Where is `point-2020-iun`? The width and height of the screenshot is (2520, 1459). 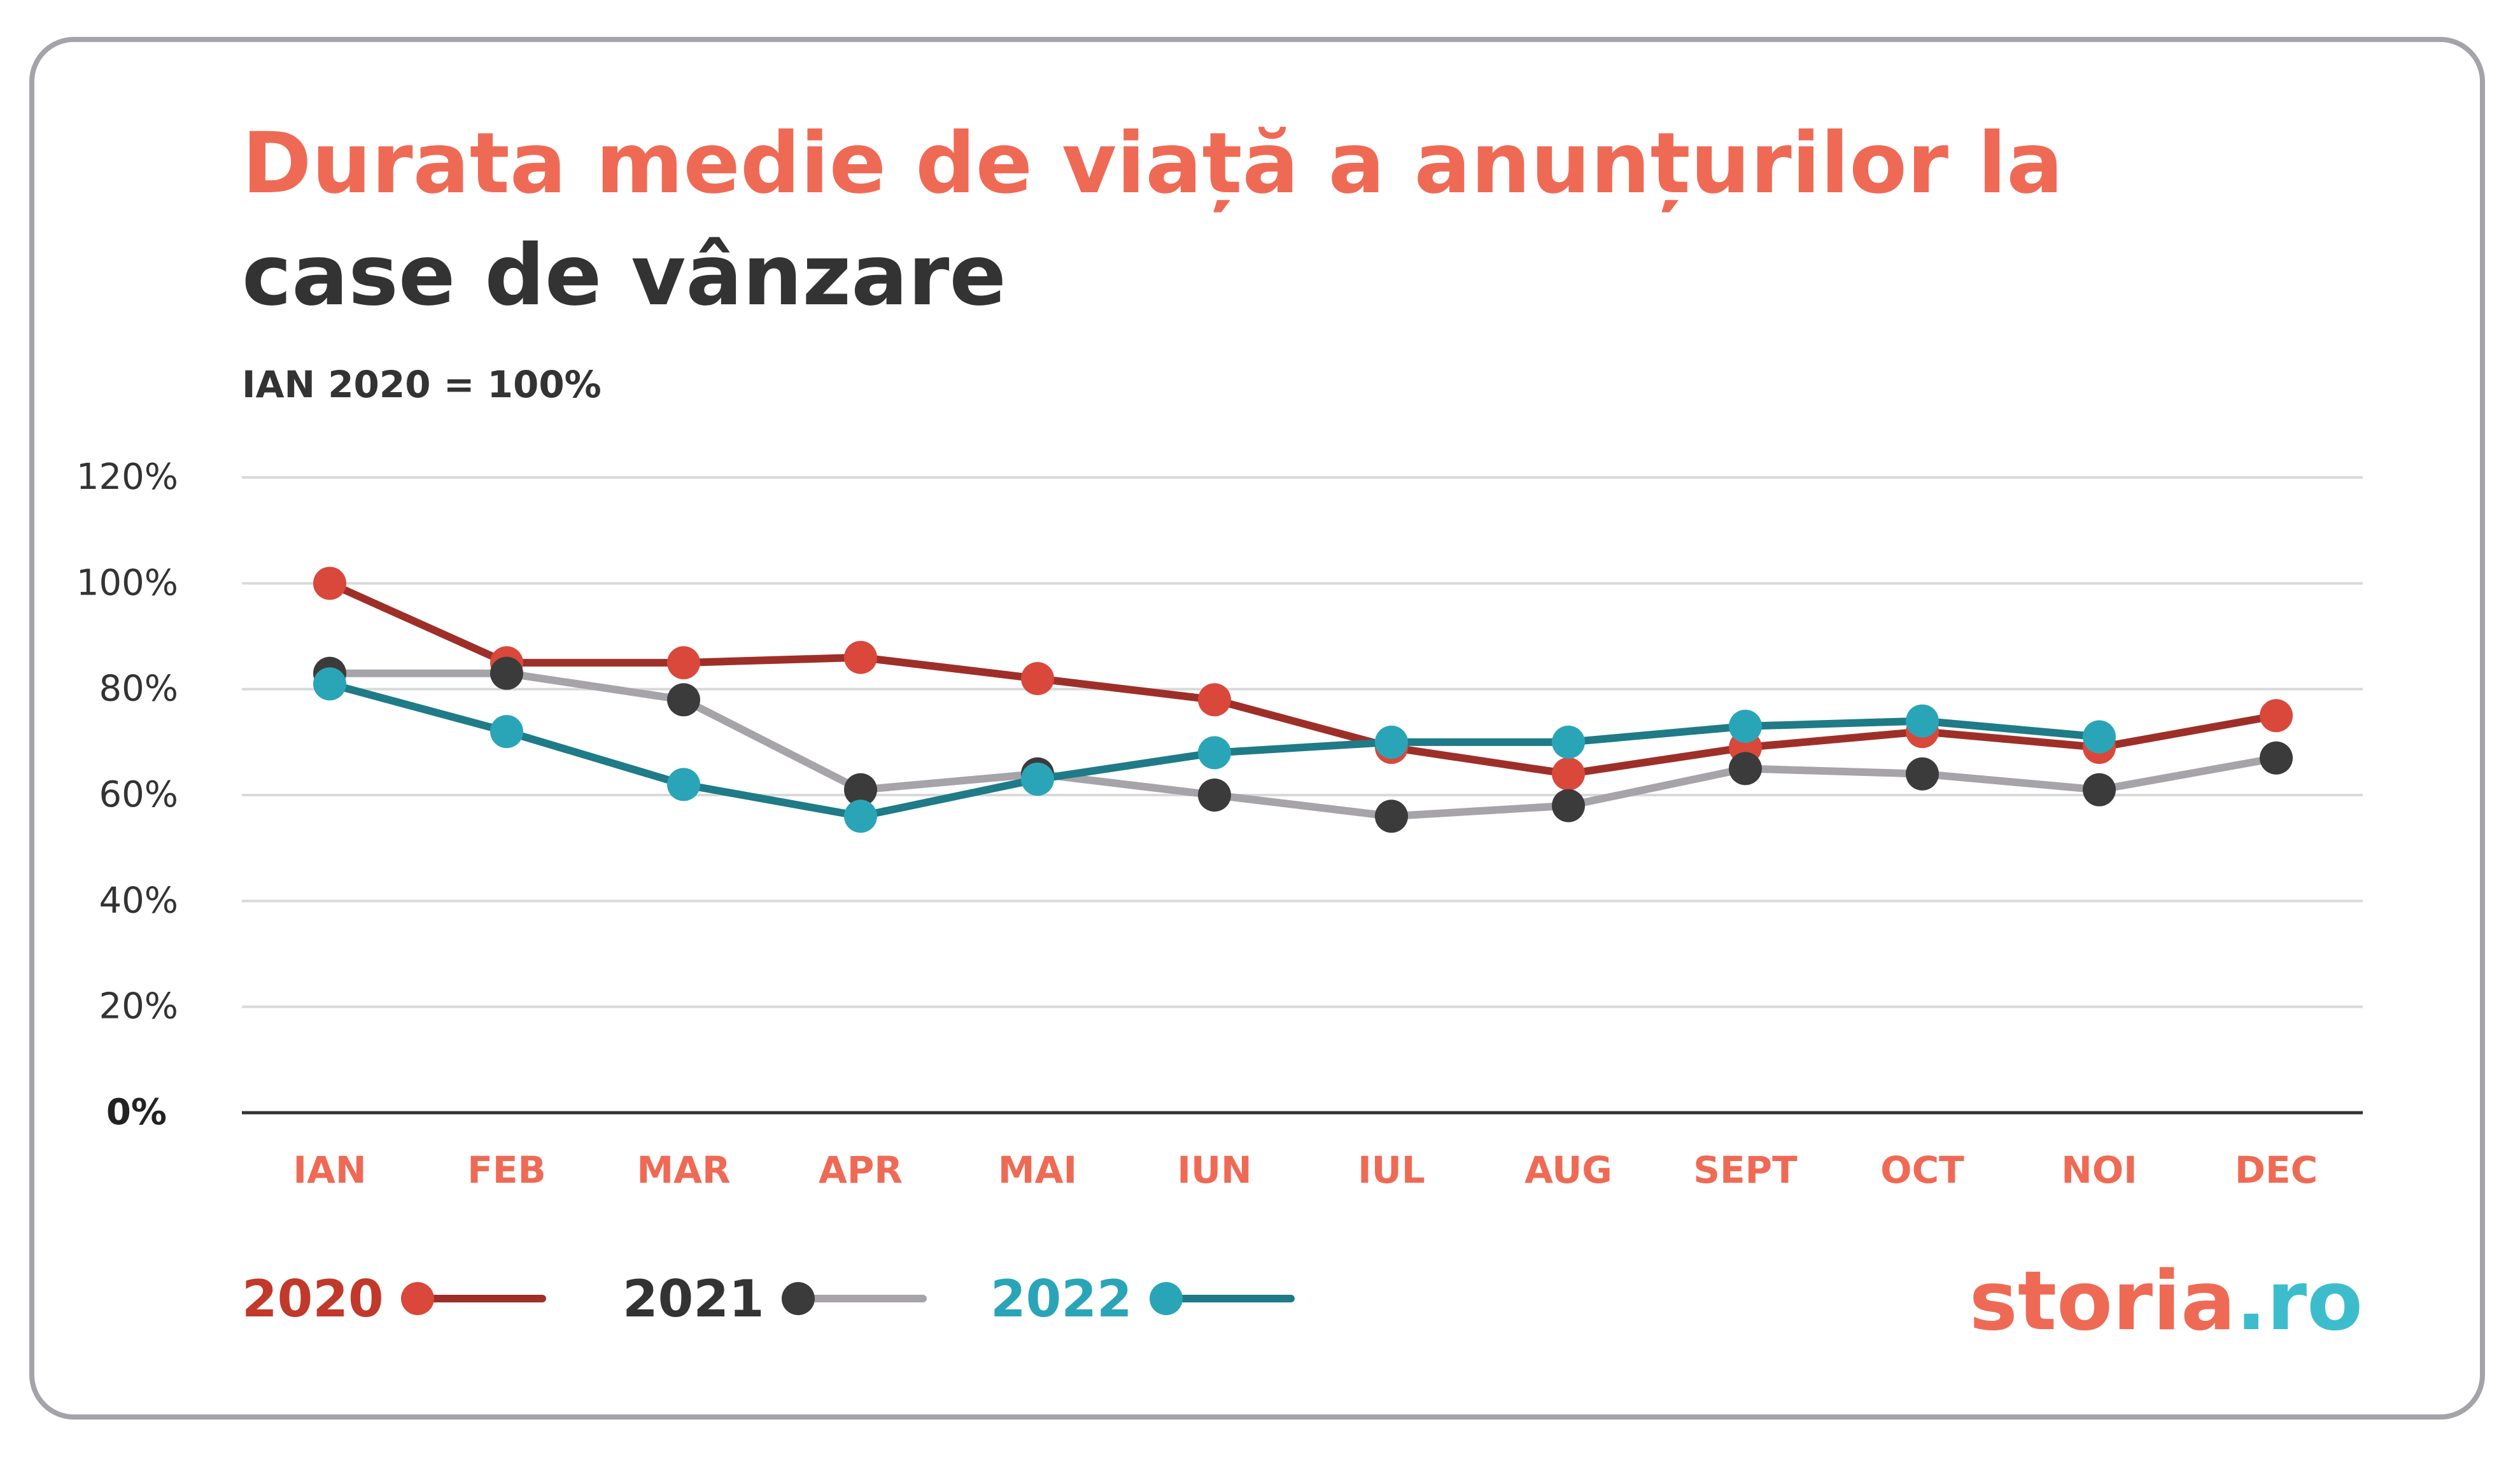
point-2020-iun is located at coordinates (1214, 700).